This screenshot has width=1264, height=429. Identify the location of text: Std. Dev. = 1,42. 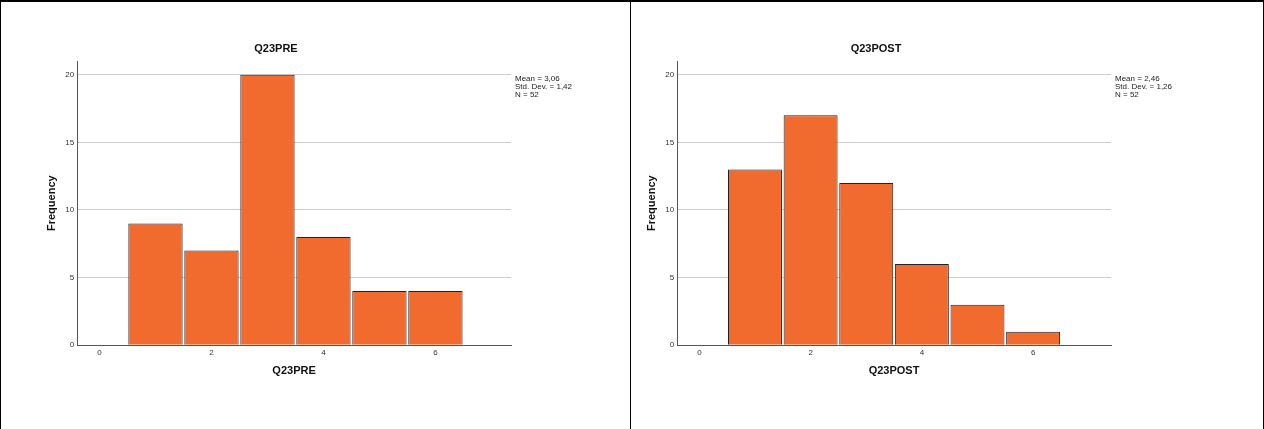
(544, 87).